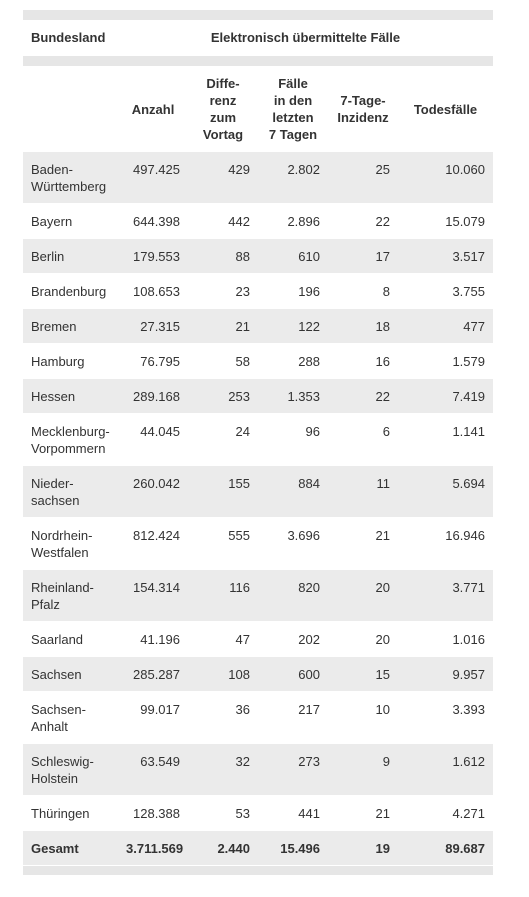  Describe the element at coordinates (382, 361) in the screenshot. I see `value-cell: 16` at that location.